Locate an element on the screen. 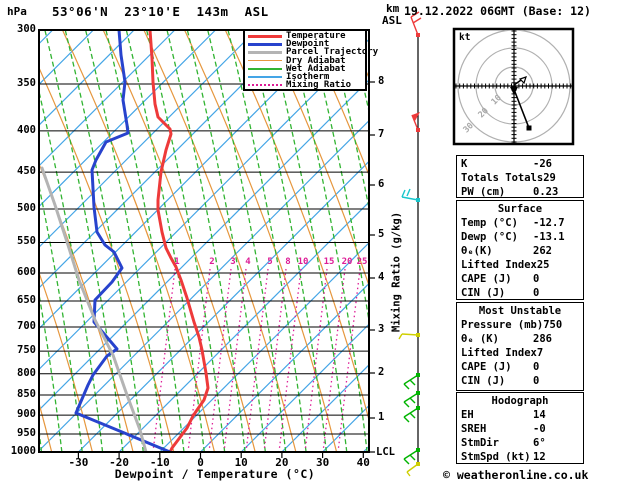 This screenshot has width=629, height=486. pressure-tick-label: 650 is located at coordinates (26, 300).